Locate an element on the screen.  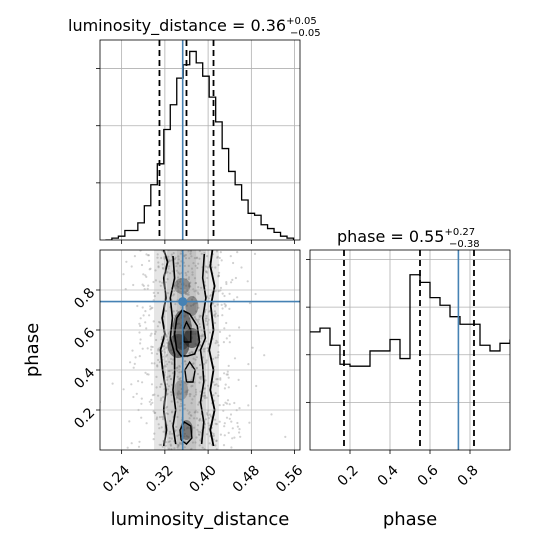
x-tick-label: 0.24 is located at coordinates (116, 478).